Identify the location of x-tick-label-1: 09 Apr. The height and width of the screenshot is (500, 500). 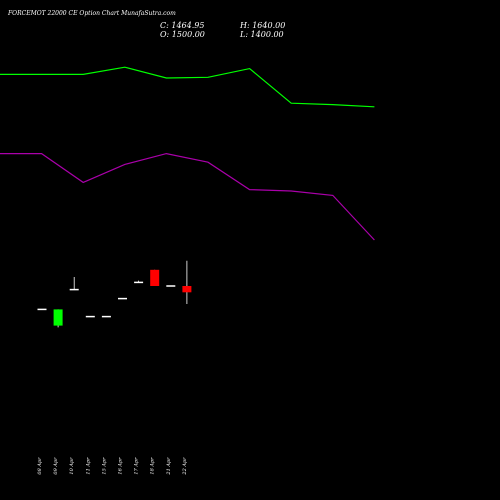
(56, 466).